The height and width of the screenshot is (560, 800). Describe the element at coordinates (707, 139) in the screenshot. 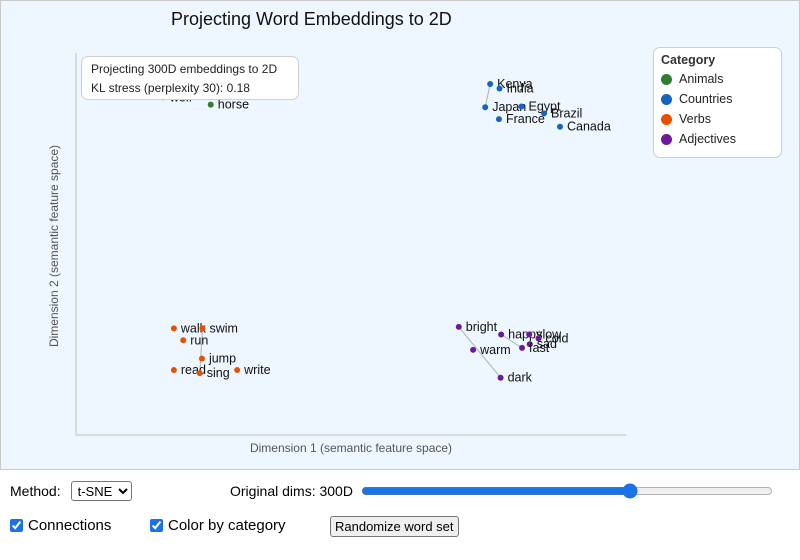

I see `legend-label: Adjectives` at that location.